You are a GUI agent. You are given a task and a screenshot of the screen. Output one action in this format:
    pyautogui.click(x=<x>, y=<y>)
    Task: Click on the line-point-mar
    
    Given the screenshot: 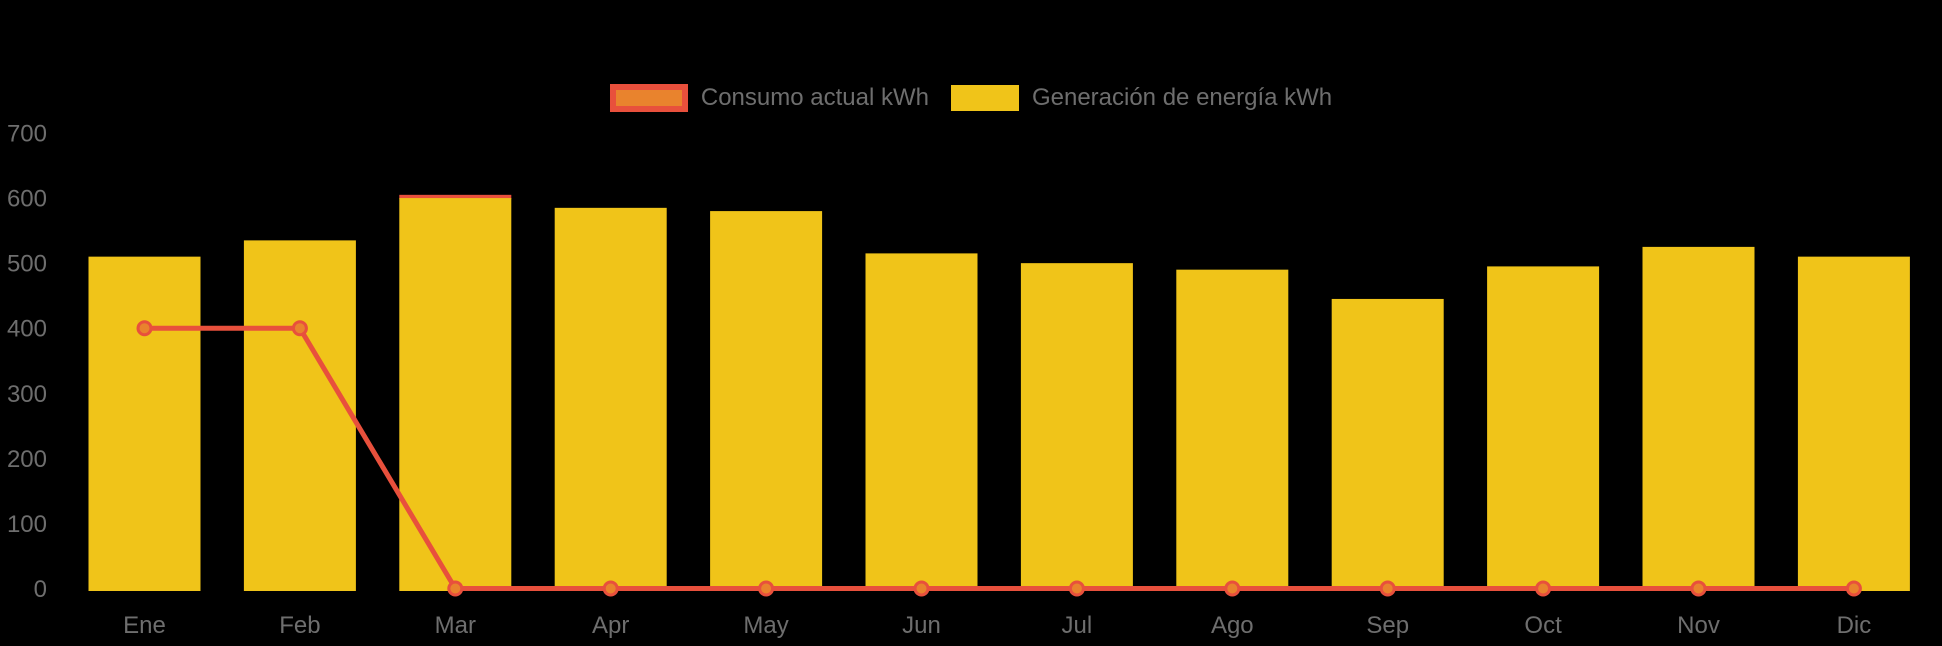 What is the action you would take?
    pyautogui.click(x=455, y=588)
    